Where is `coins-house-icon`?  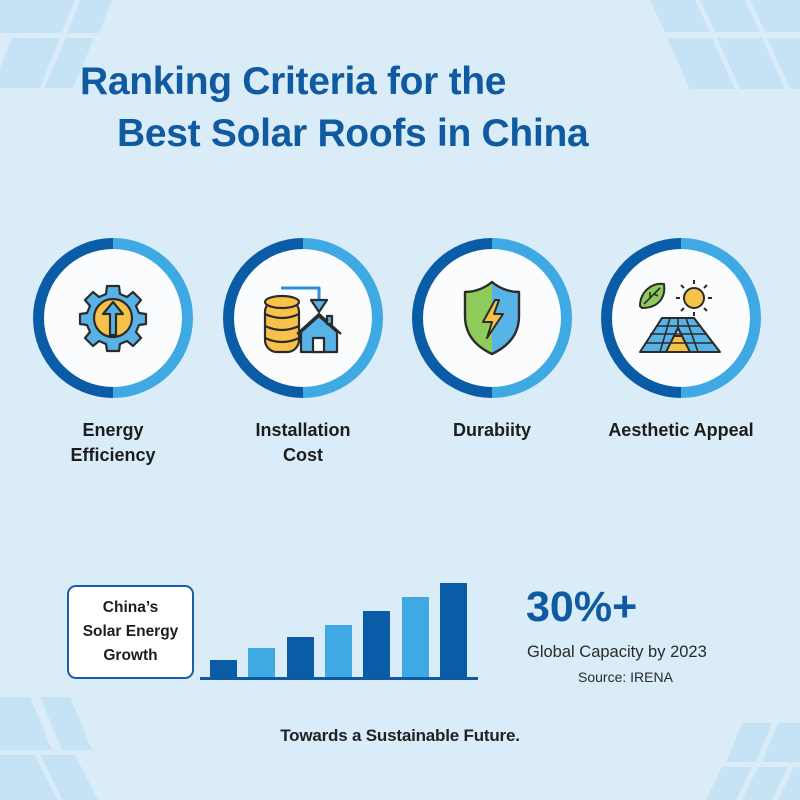 coins-house-icon is located at coordinates (302, 320).